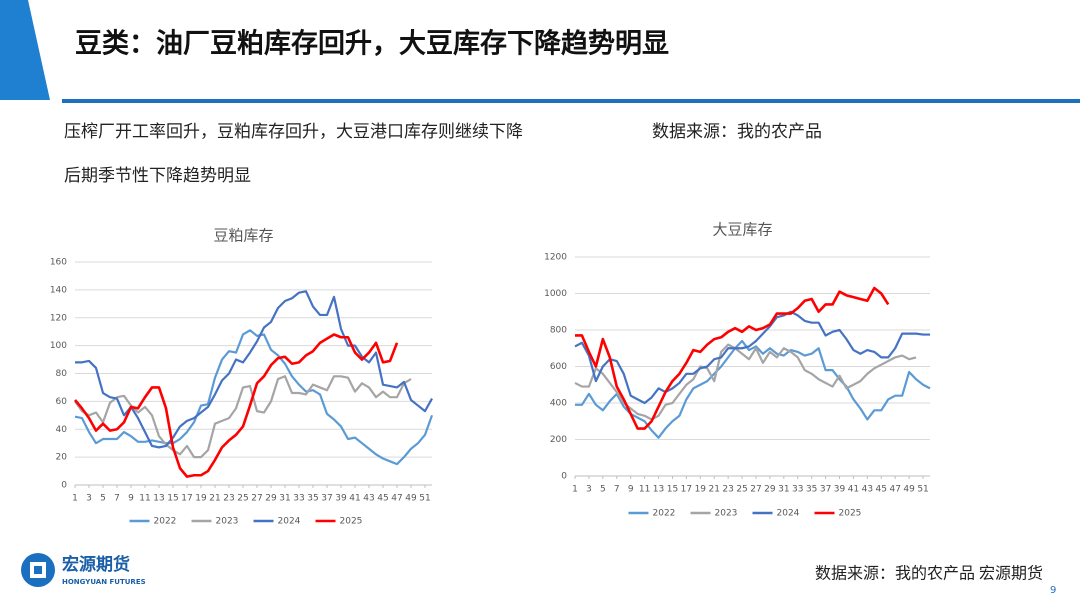 The height and width of the screenshot is (609, 1080). Describe the element at coordinates (58, 290) in the screenshot. I see `y-tick-label: 140` at that location.